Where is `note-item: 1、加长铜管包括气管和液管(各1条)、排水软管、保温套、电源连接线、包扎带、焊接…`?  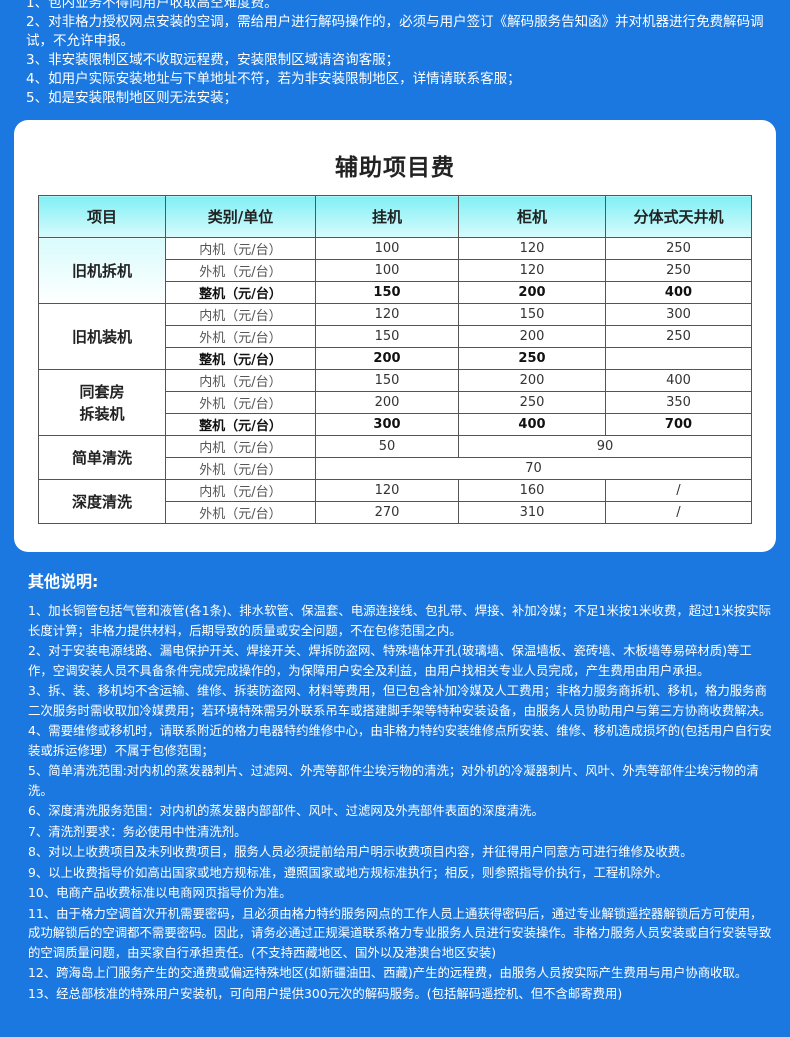
note-item: 1、加长铜管包括气管和液管(各1条)、排水软管、保温套、电源连接线、包扎带、焊接… is located at coordinates (399, 620).